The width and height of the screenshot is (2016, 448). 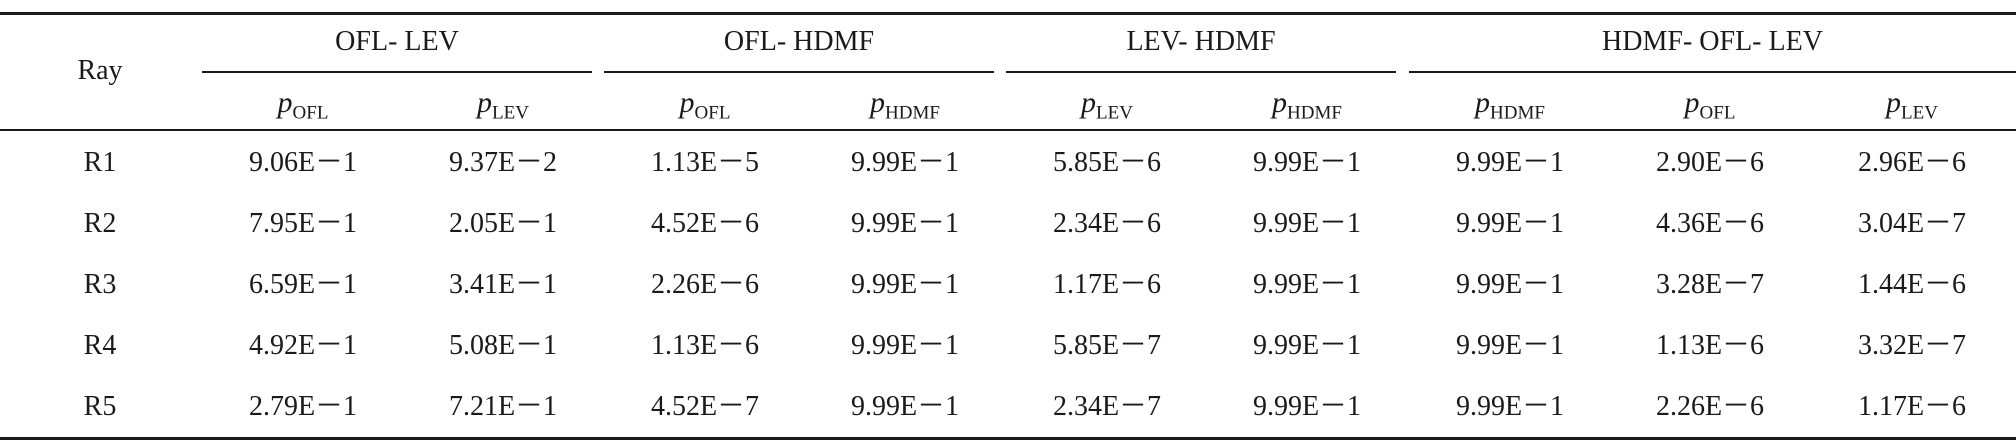 I want to click on table-cell: 2.05E－1, so click(x=503, y=223).